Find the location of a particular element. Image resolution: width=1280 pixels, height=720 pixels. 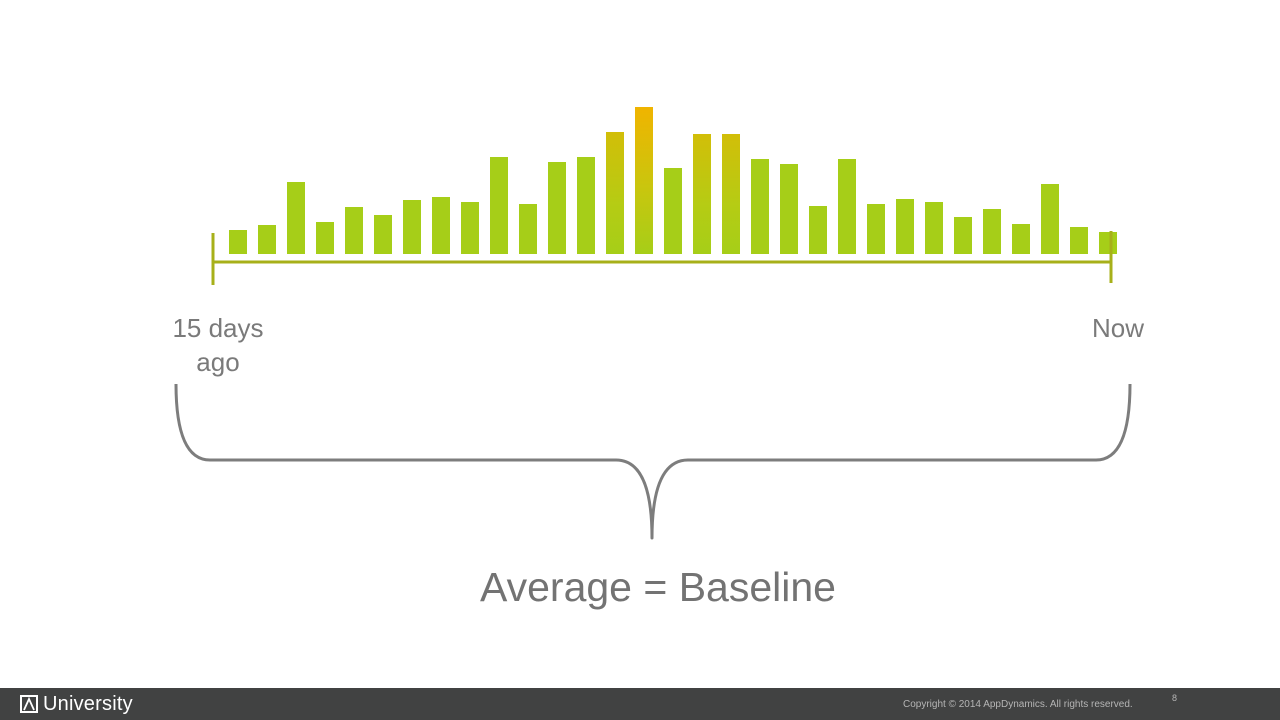

page-number: 8 is located at coordinates (1175, 698).